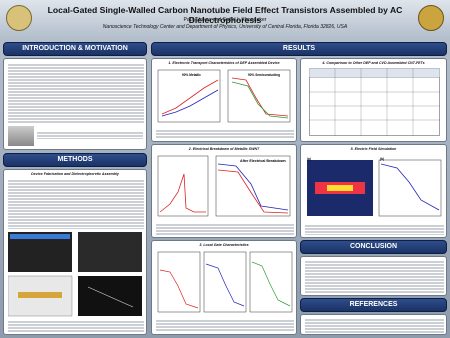  Describe the element at coordinates (75, 274) in the screenshot. I see `methods-figure` at that location.